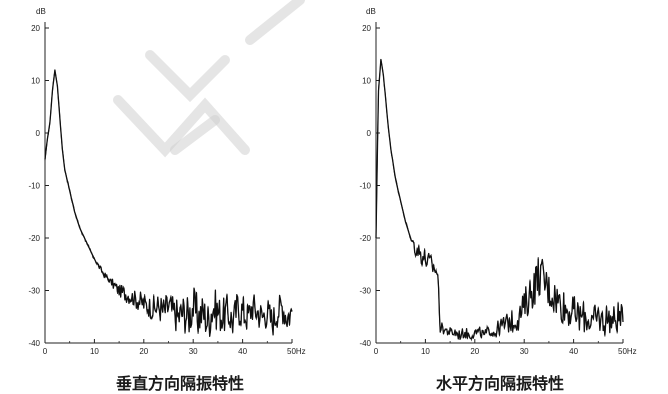 Image resolution: width=668 pixels, height=394 pixels. I want to click on chart-caption-vertical: 垂直方向隔振特性, so click(179, 383).